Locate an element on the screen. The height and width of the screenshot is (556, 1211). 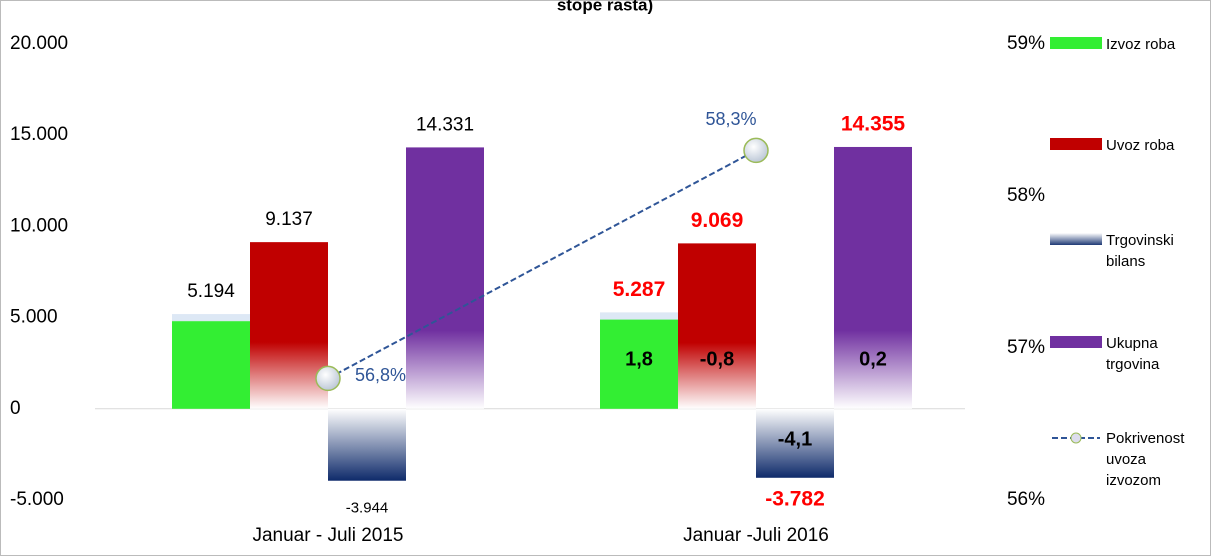
line-value-label: 56,8% is located at coordinates (380, 375).